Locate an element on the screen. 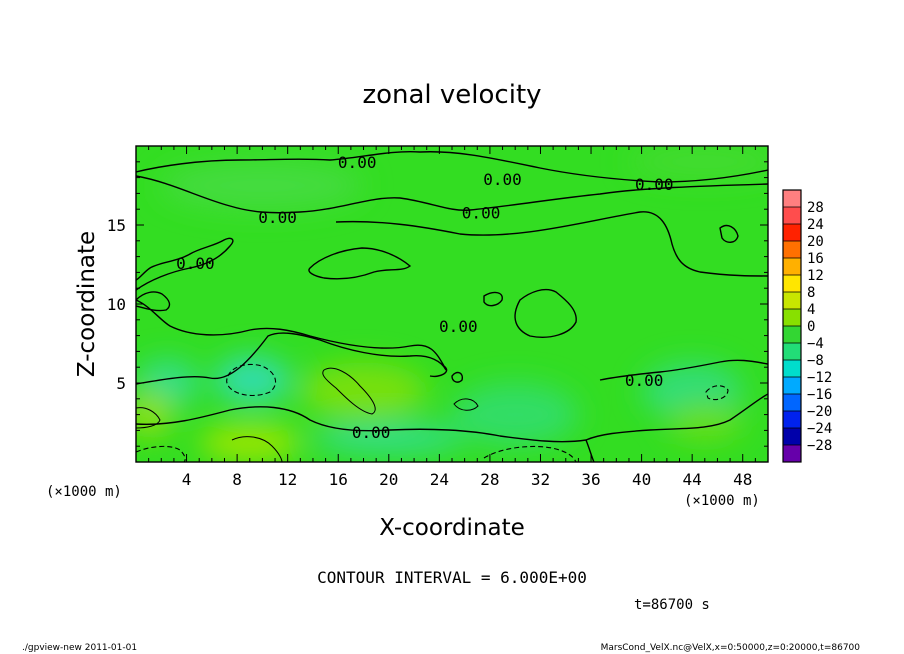 The image size is (904, 654). colorbar-label: −16 is located at coordinates (819, 395).